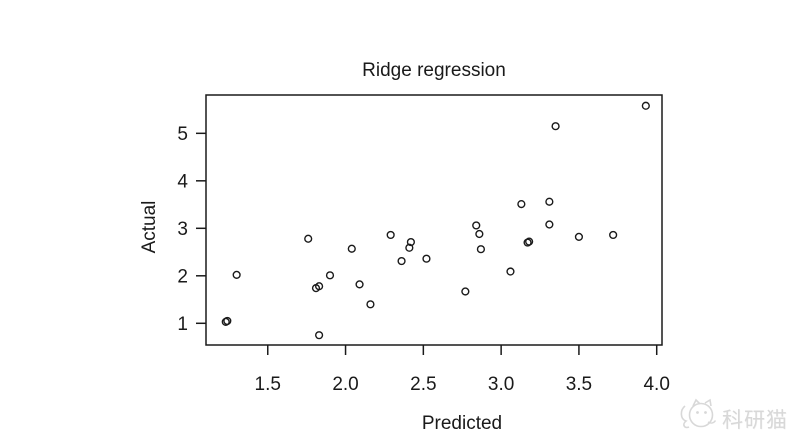 The image size is (794, 446). I want to click on x-tick-label: 1.5, so click(268, 384).